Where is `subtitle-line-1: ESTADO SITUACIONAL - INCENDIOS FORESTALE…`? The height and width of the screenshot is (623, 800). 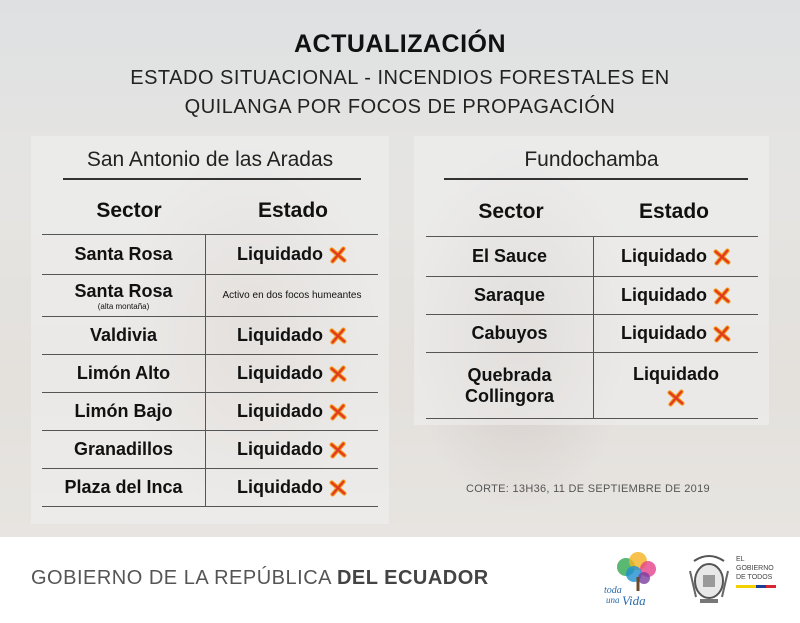 subtitle-line-1: ESTADO SITUACIONAL - INCENDIOS FORESTALE… is located at coordinates (400, 78).